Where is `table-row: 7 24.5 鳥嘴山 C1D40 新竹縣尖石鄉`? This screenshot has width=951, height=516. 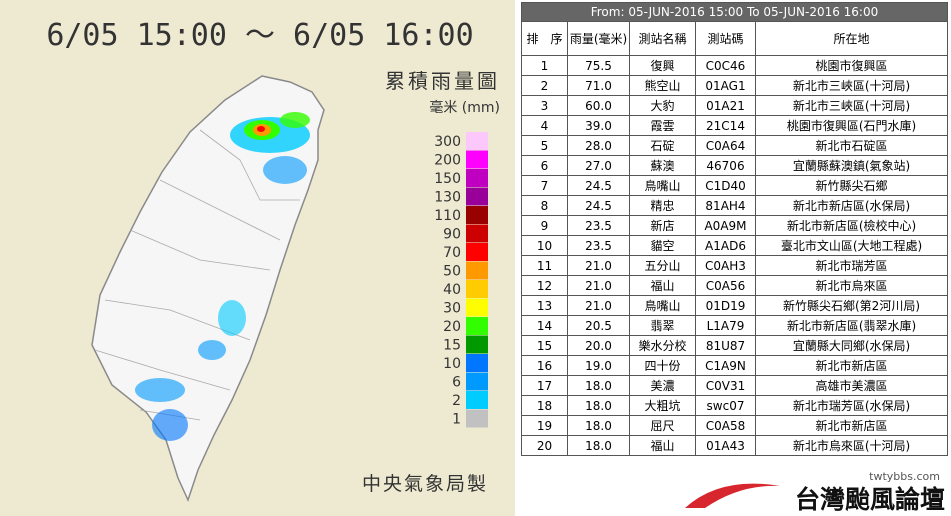
table-row: 7 24.5 鳥嘴山 C1D40 新竹縣尖石鄉 is located at coordinates (734, 185).